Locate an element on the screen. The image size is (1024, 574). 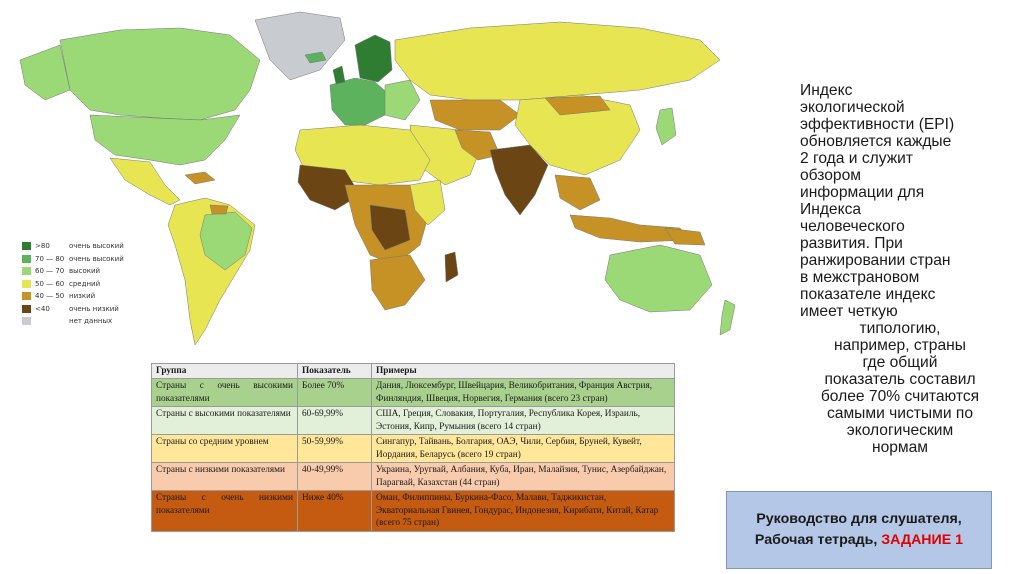
legend-item: >80 очень высокий is located at coordinates (85, 246).